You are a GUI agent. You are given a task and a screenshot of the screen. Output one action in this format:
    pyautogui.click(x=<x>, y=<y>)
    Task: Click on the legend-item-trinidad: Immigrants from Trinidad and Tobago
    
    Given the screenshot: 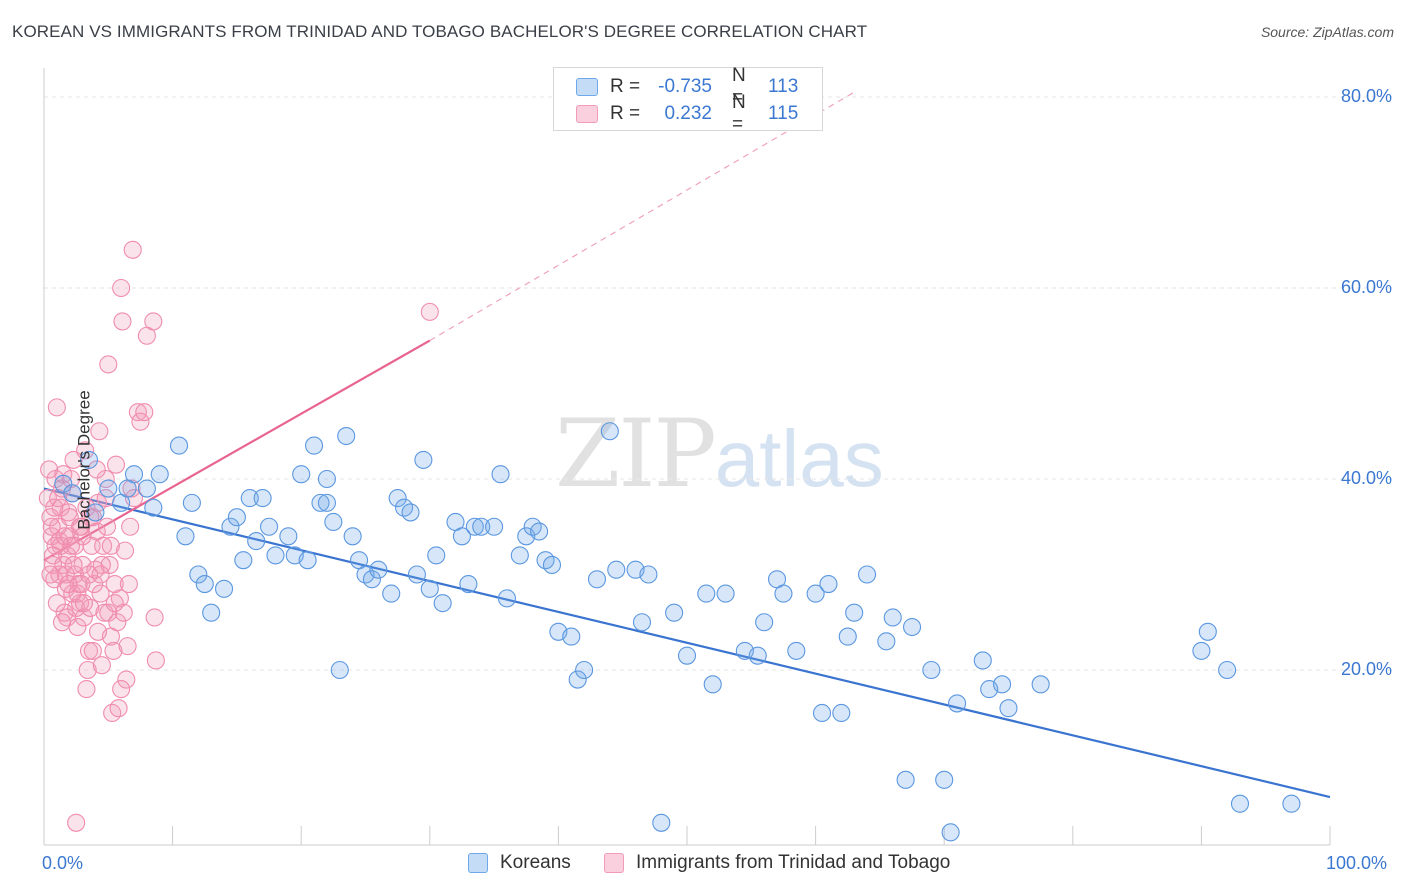 What is the action you would take?
    pyautogui.click(x=777, y=863)
    